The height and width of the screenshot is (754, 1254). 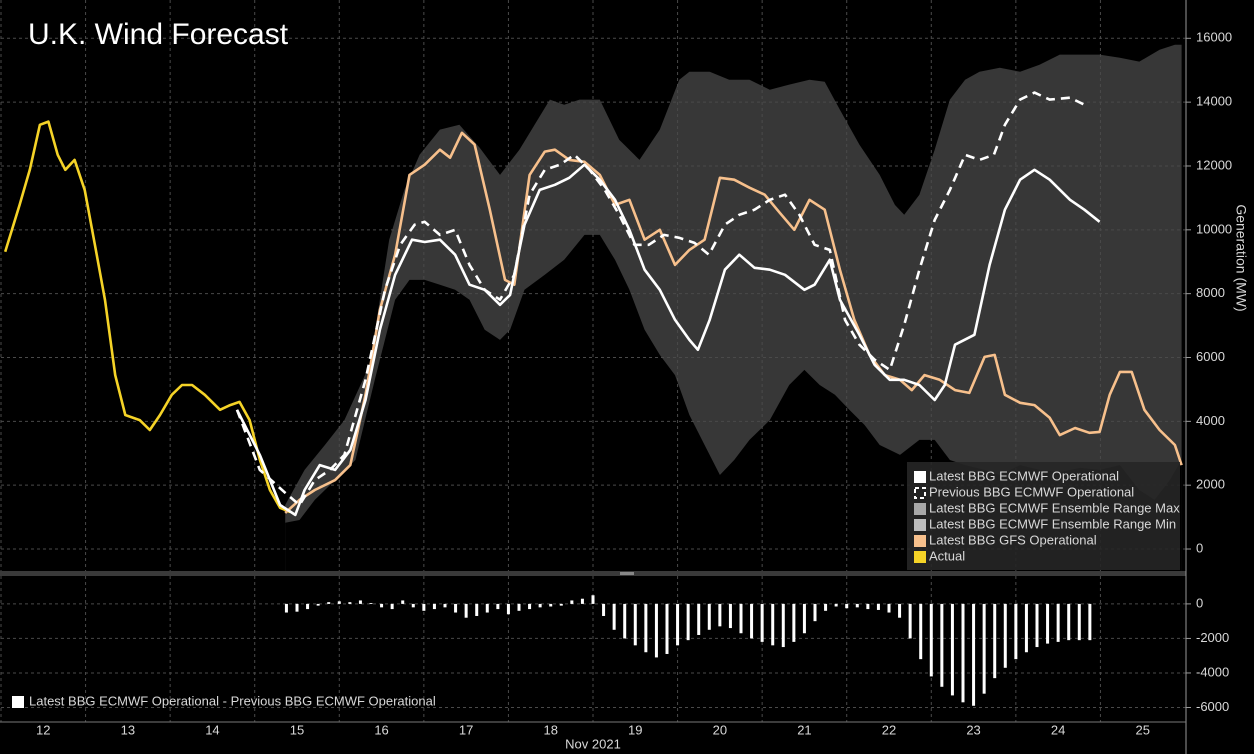 What do you see at coordinates (720, 729) in the screenshot?
I see `x-tick-label: 20` at bounding box center [720, 729].